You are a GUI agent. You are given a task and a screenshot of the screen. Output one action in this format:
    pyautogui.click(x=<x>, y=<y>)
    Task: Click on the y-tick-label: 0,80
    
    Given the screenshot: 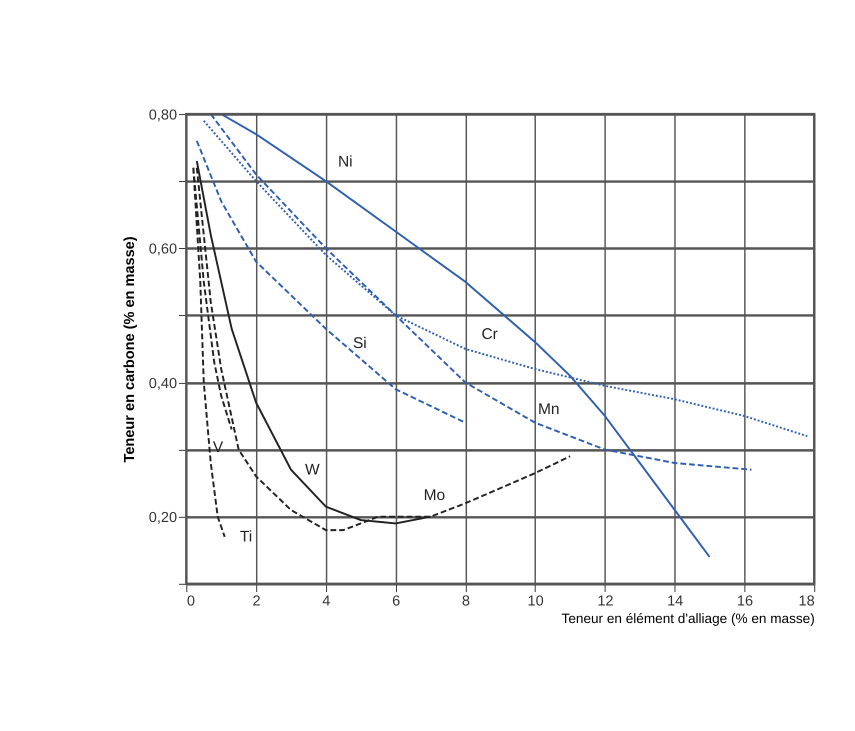 What is the action you would take?
    pyautogui.click(x=163, y=115)
    